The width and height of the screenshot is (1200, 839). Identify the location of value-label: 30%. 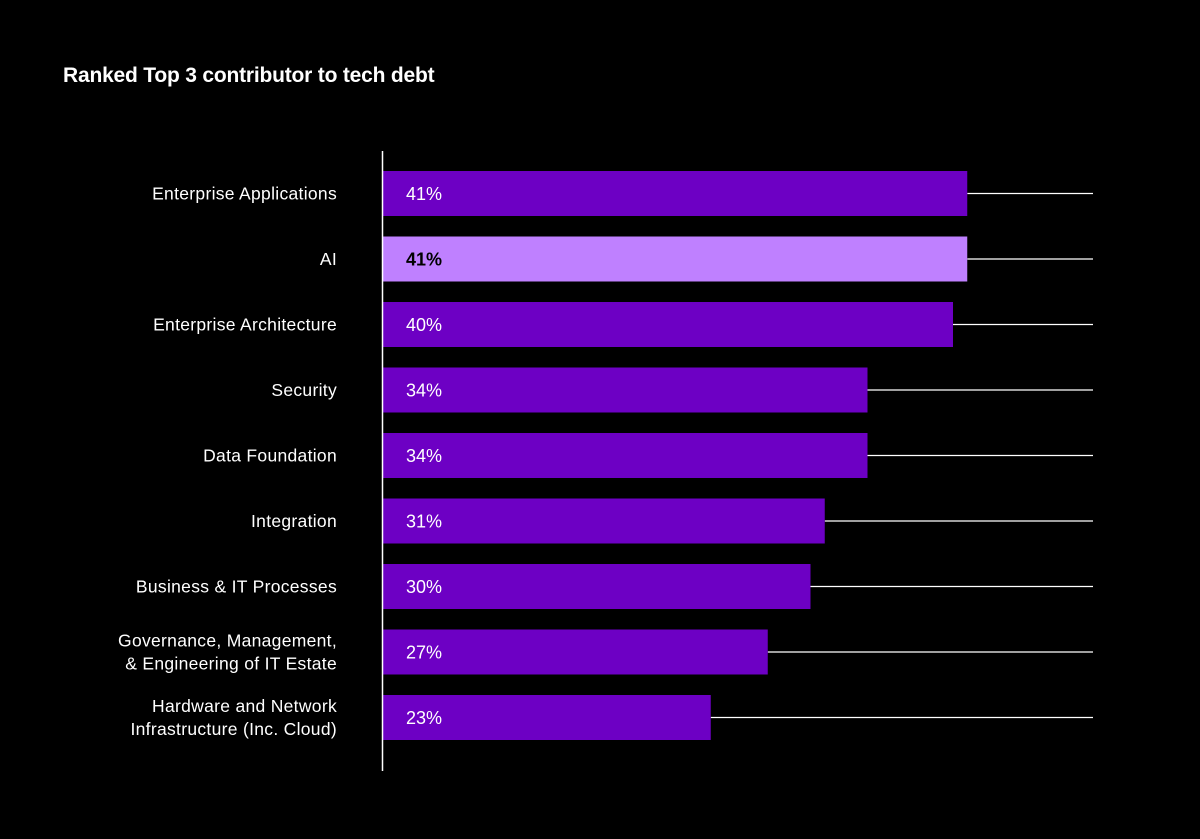
(424, 587).